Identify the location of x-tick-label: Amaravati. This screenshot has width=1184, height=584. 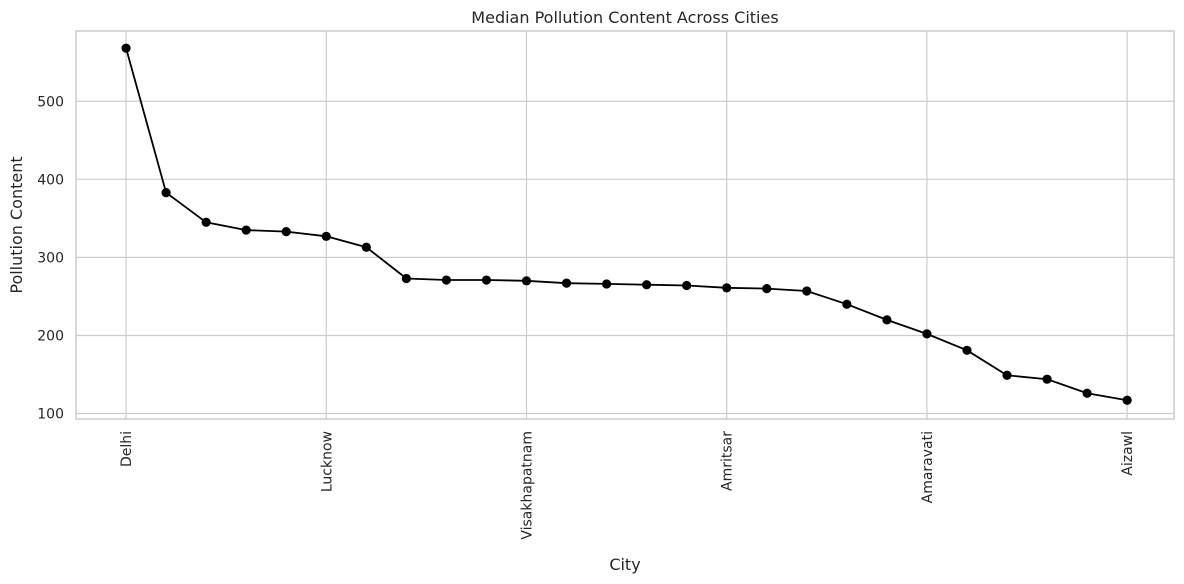
(928, 467).